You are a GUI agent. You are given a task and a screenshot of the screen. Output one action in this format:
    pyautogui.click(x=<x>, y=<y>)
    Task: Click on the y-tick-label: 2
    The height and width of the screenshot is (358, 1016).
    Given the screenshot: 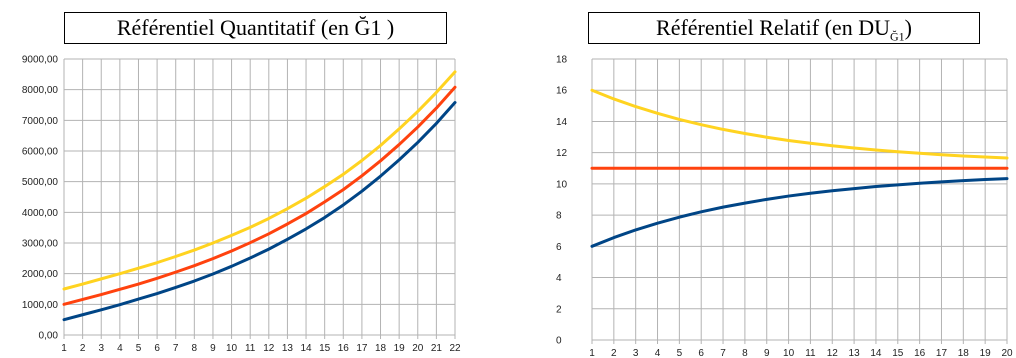 What is the action you would take?
    pyautogui.click(x=559, y=309)
    